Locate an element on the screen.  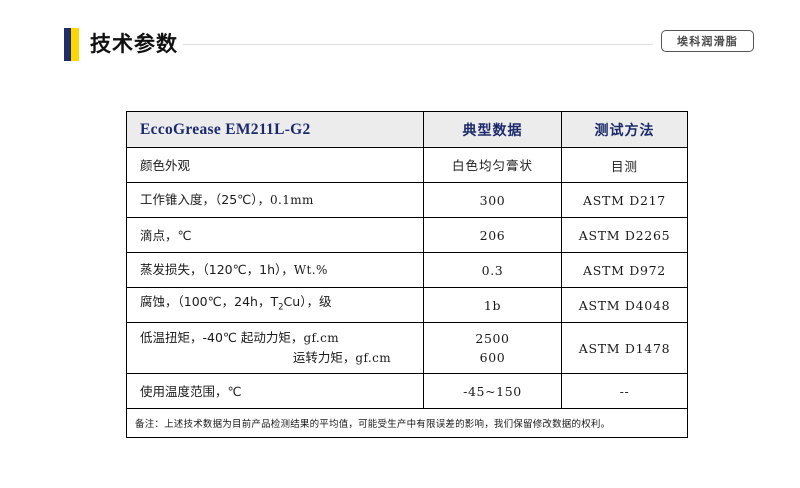
table-row: 颜色外观 白色均匀膏状 目测 is located at coordinates (407, 165).